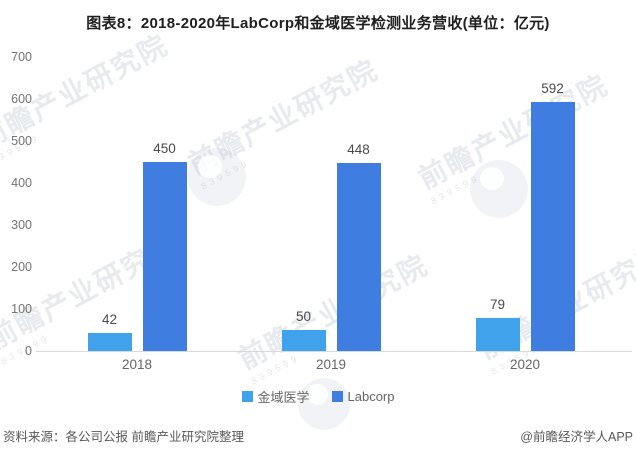  I want to click on legend-swatch-jinyu-icon, so click(247, 396).